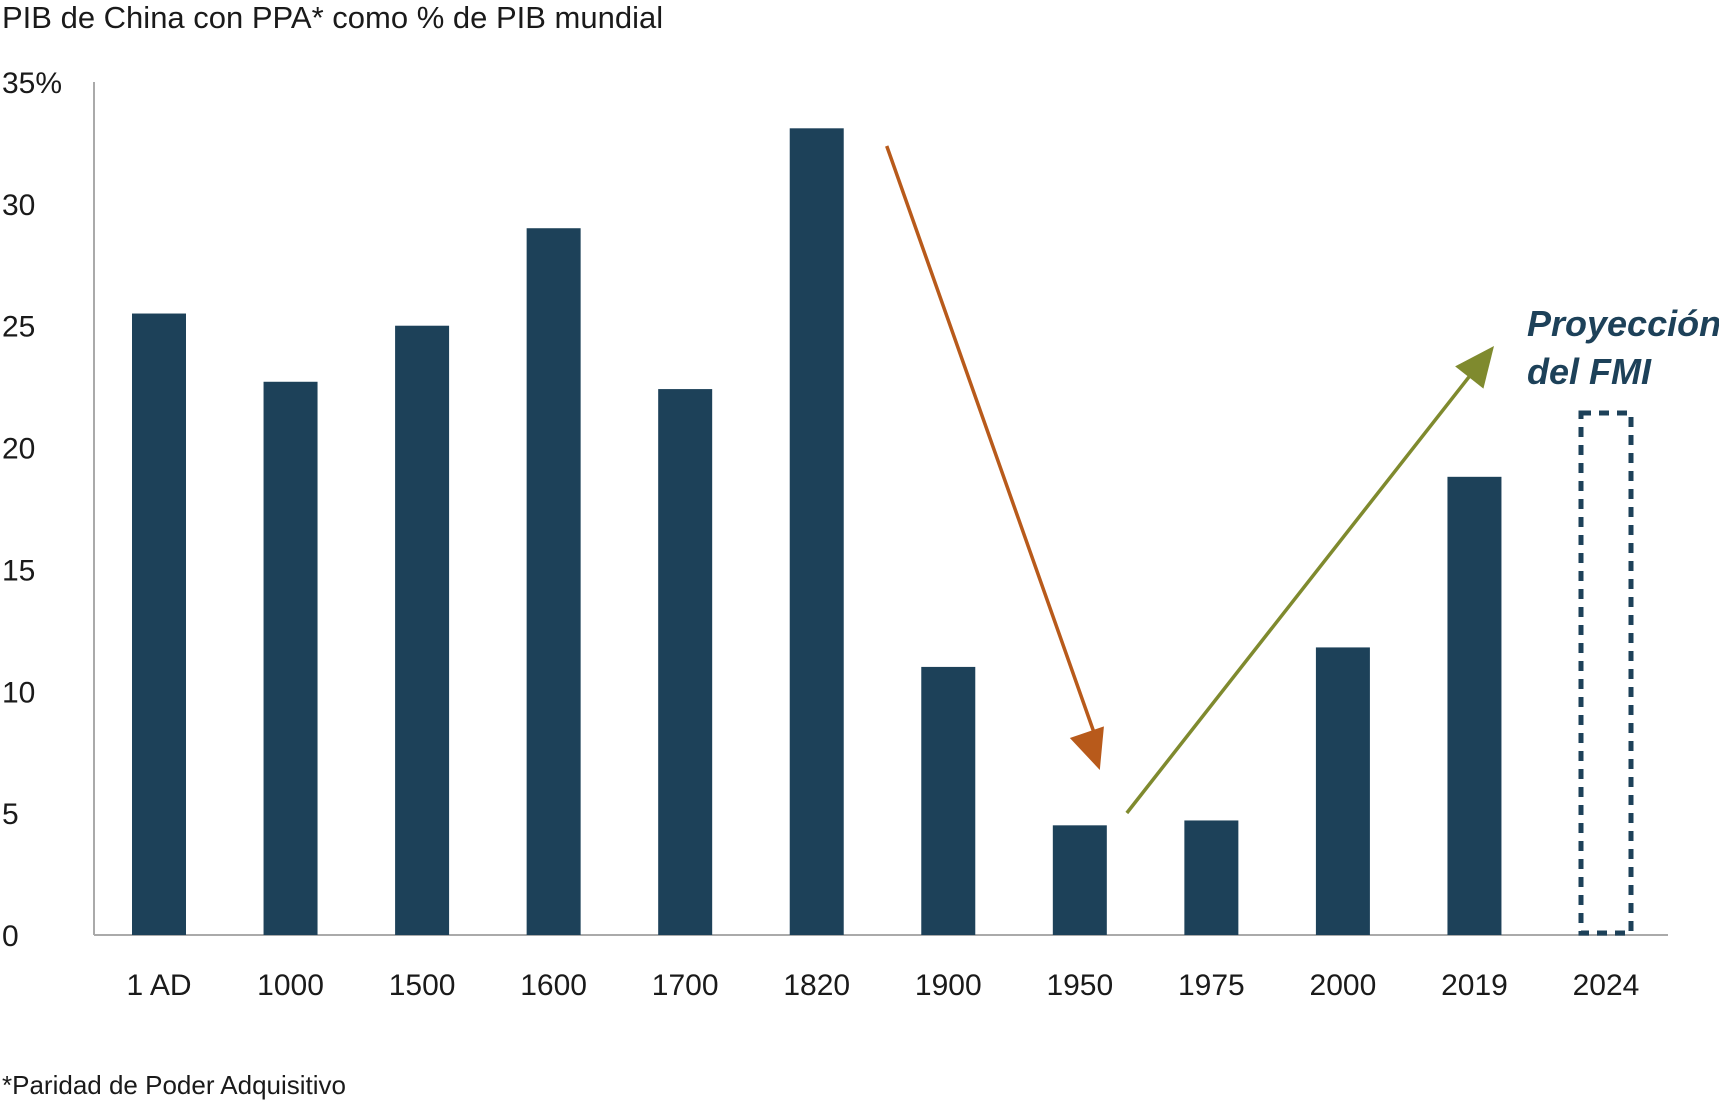 This screenshot has width=1719, height=1106. What do you see at coordinates (18, 327) in the screenshot?
I see `y-tick-label: 25` at bounding box center [18, 327].